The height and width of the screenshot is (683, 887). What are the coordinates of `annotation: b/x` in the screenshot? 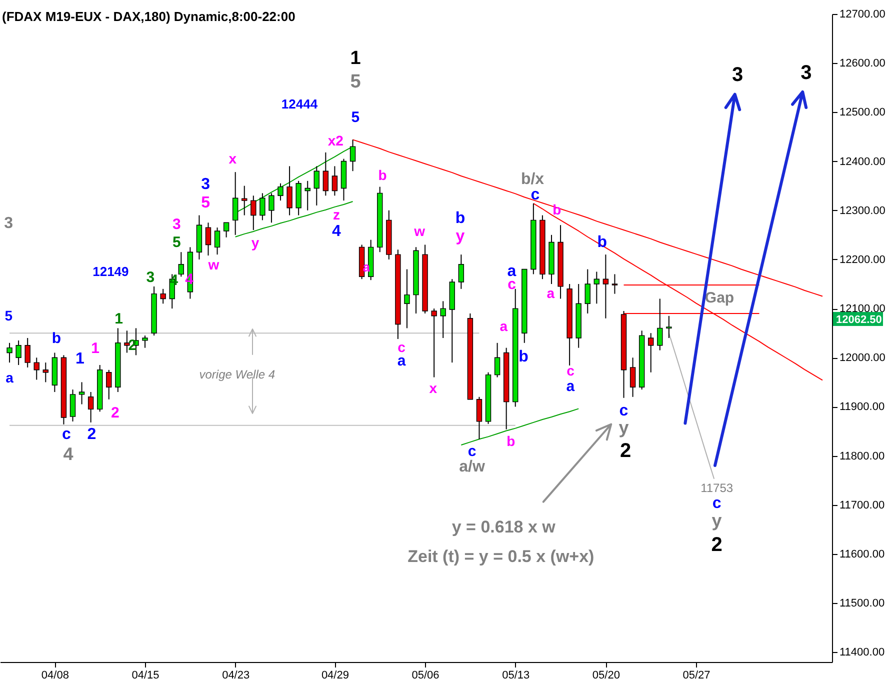 It's located at (532, 179).